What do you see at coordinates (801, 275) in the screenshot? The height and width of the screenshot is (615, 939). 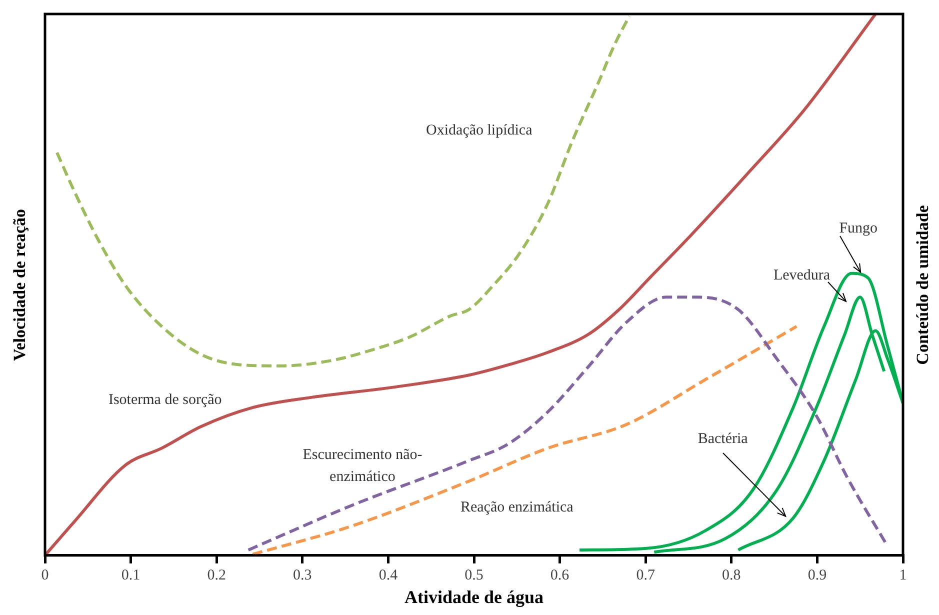 I see `text: Levedura` at bounding box center [801, 275].